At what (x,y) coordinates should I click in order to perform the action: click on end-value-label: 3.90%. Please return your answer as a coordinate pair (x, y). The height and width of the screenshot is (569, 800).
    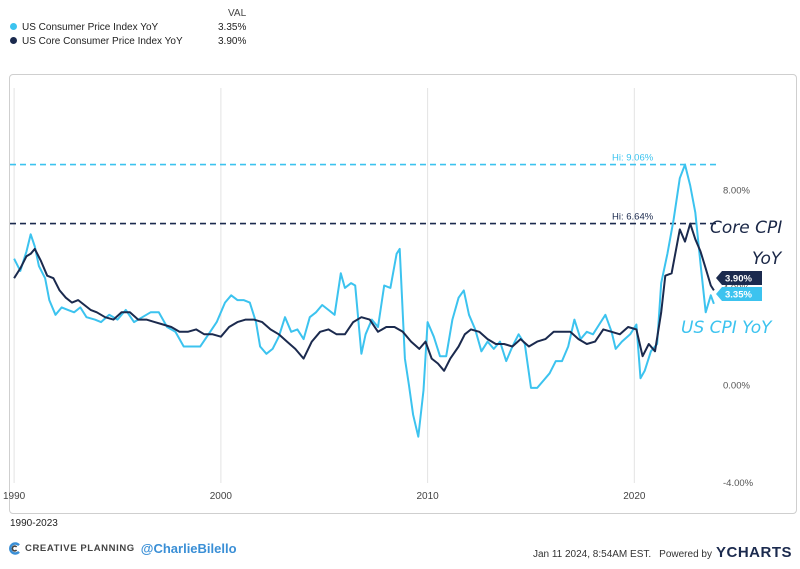
    Looking at the image, I should click on (738, 279).